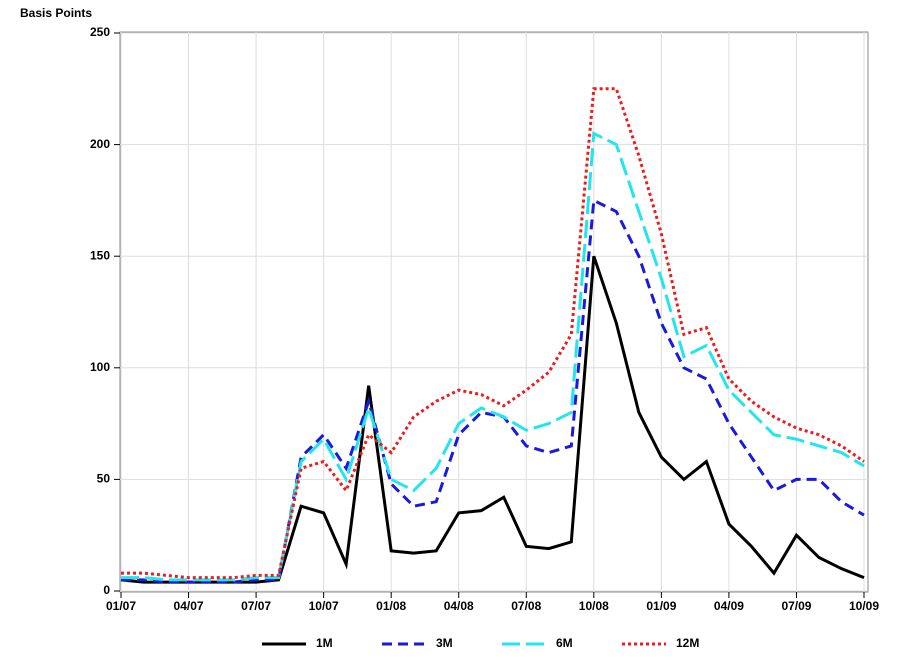 The height and width of the screenshot is (660, 898). I want to click on x-tick-label: 10/07, so click(324, 606).